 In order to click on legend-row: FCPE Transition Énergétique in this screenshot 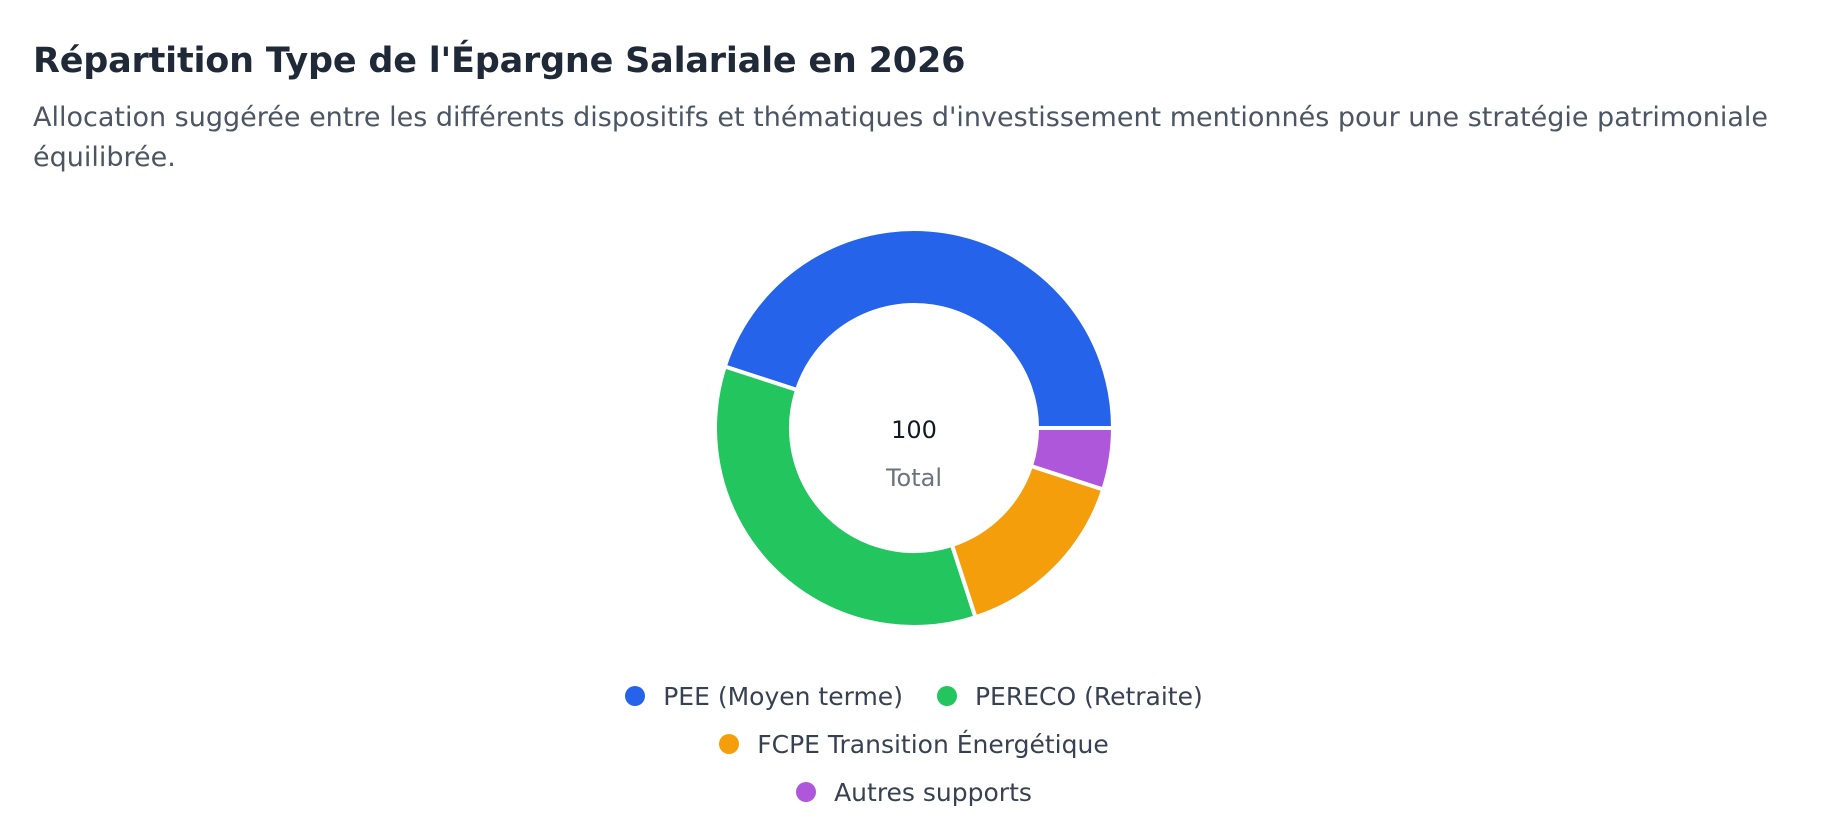, I will do `click(913, 744)`.